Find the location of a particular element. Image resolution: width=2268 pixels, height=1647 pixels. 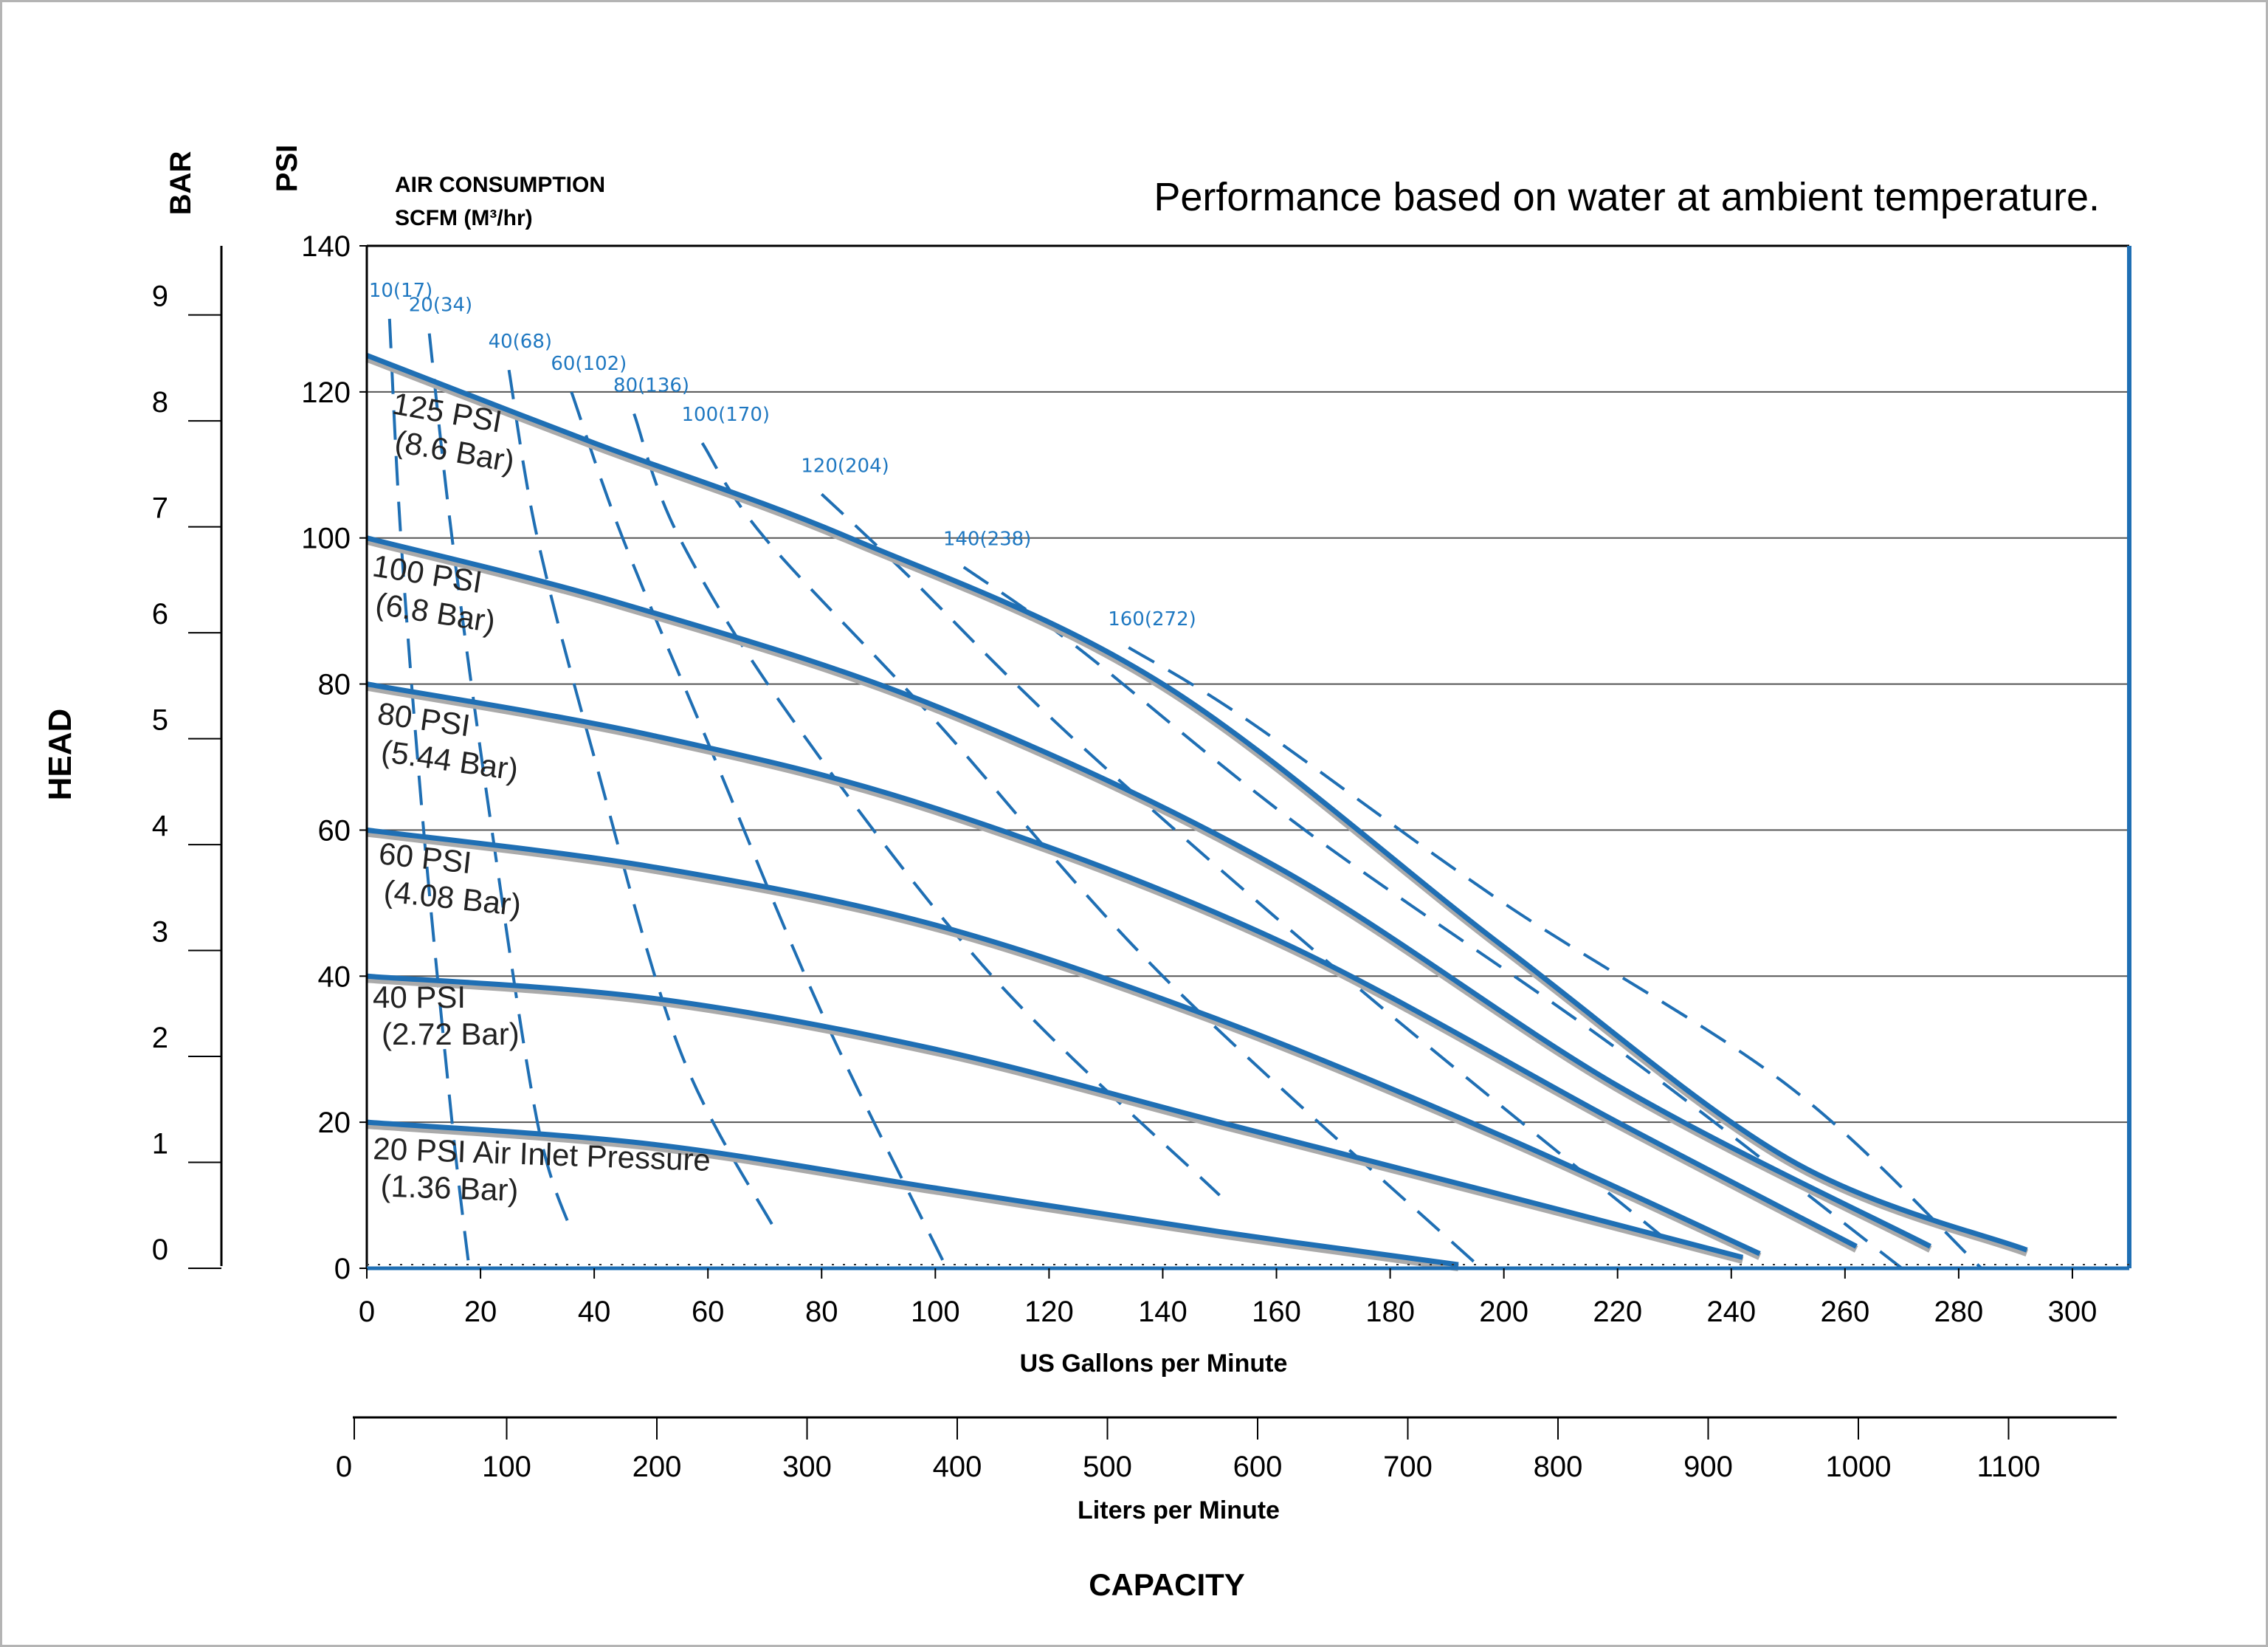

gpm-tick-label: 300 is located at coordinates (2073, 1312).